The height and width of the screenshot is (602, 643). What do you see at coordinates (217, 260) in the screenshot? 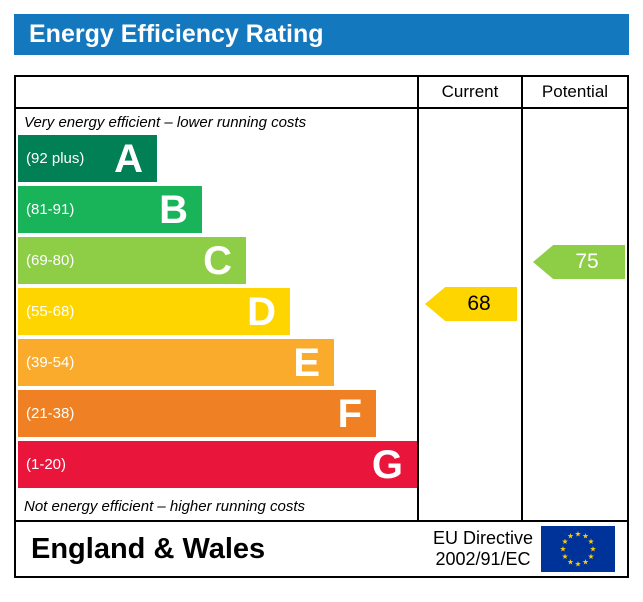
I see `band-c-letter: C` at bounding box center [217, 260].